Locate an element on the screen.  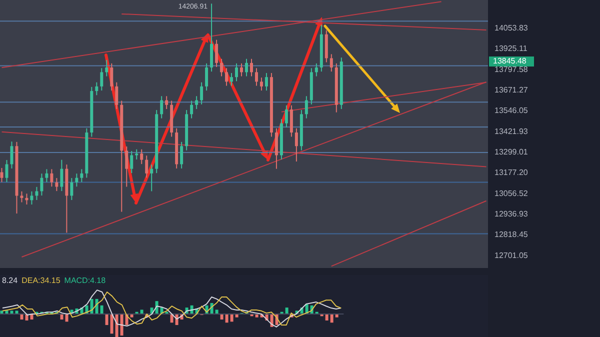
y-tick-label: 13177.20 is located at coordinates (511, 173).